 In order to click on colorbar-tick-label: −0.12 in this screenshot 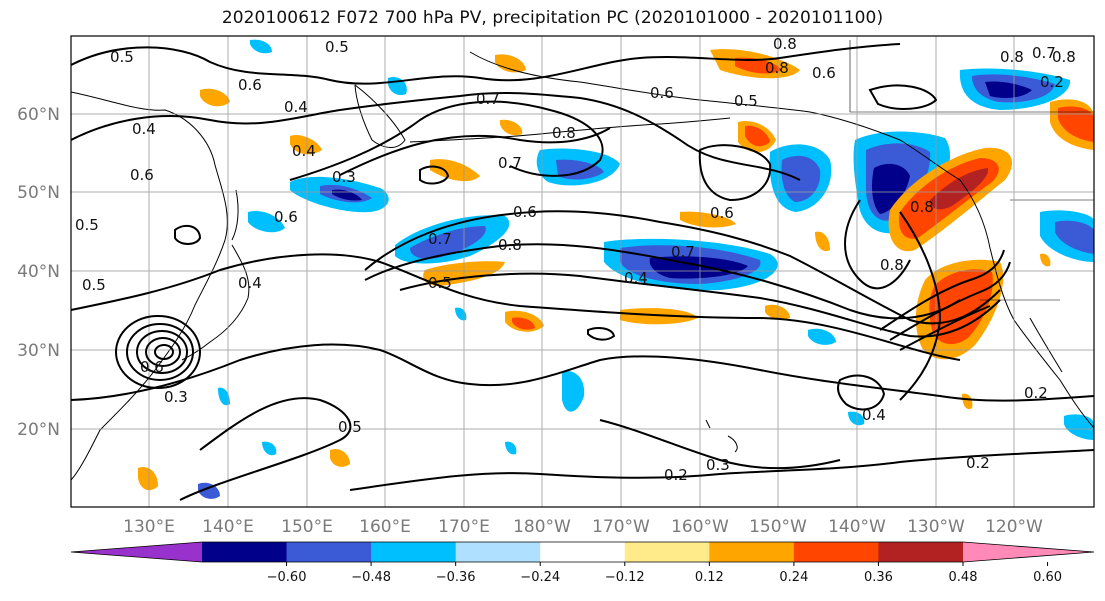, I will do `click(625, 577)`.